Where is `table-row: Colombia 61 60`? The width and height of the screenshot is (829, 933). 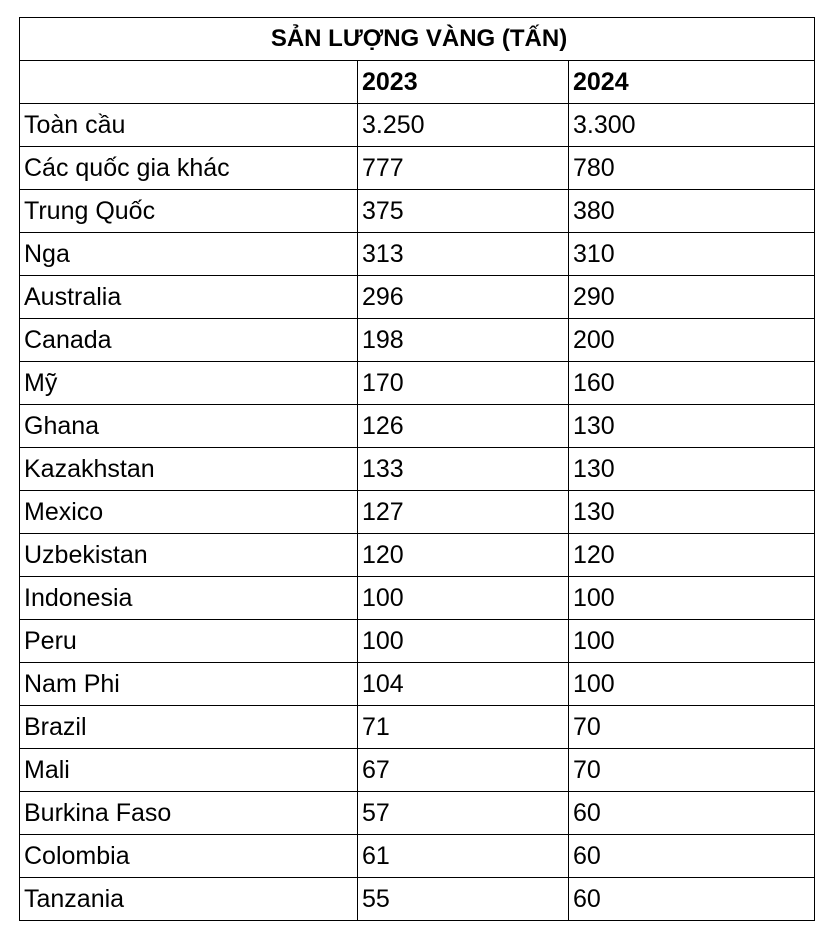 table-row: Colombia 61 60 is located at coordinates (417, 856).